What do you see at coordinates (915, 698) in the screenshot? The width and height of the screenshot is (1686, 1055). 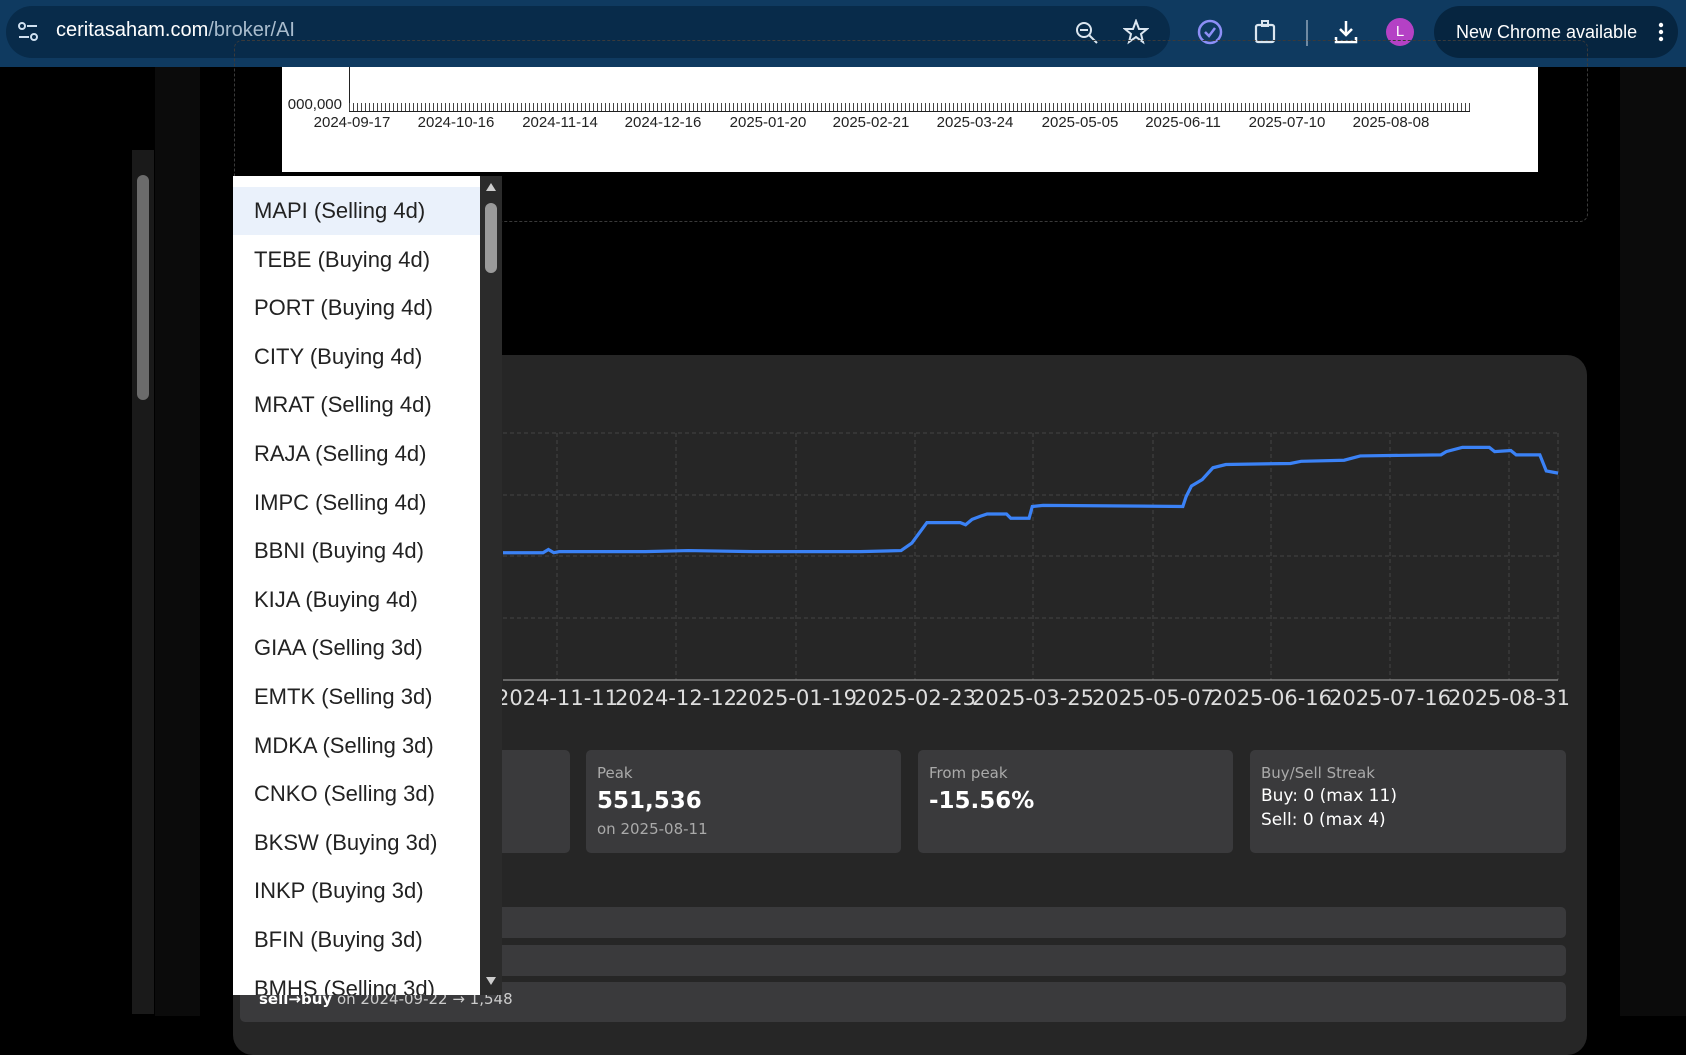 I see `x-tick-label: 2025-02-23` at bounding box center [915, 698].